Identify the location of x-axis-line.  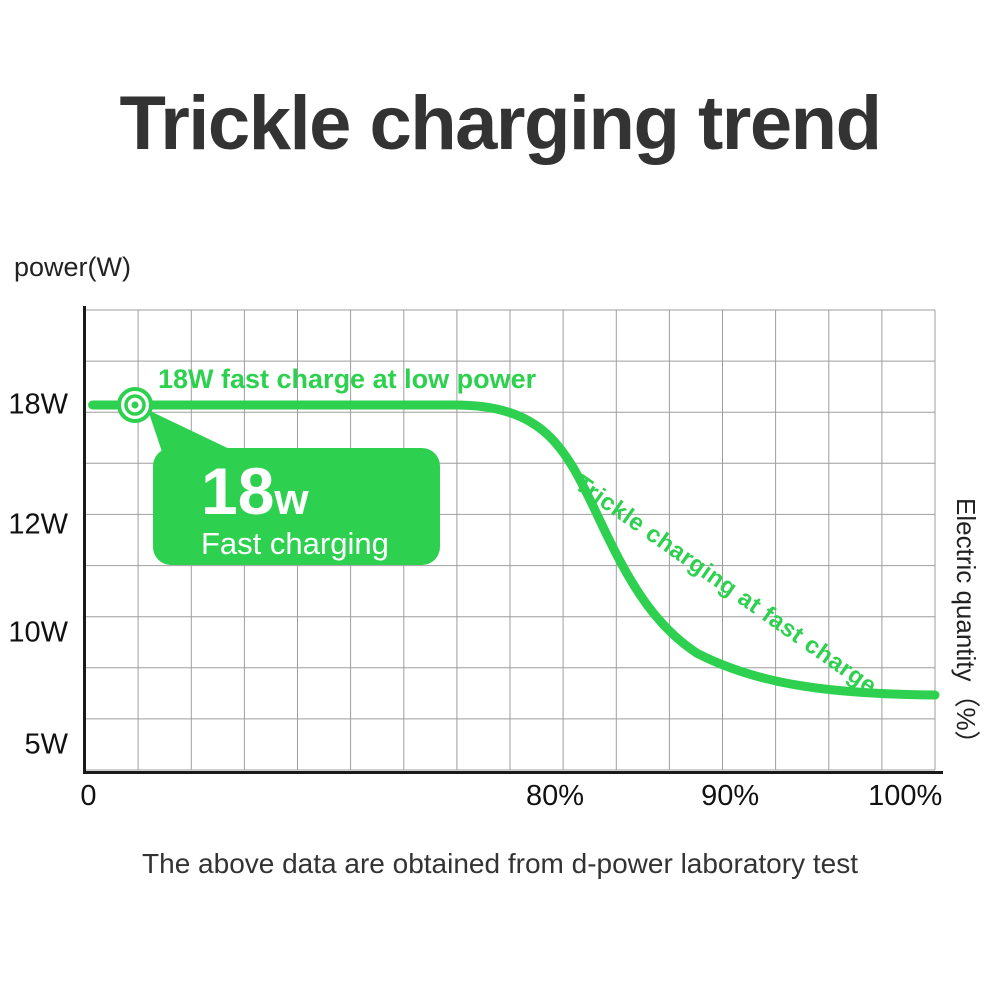
(513, 772).